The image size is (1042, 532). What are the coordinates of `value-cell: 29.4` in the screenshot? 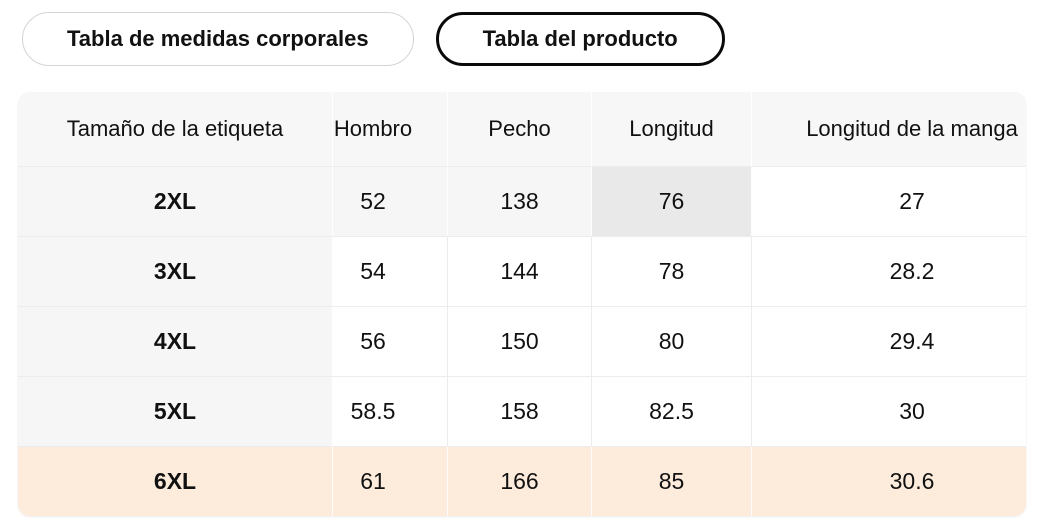 It's located at (889, 341).